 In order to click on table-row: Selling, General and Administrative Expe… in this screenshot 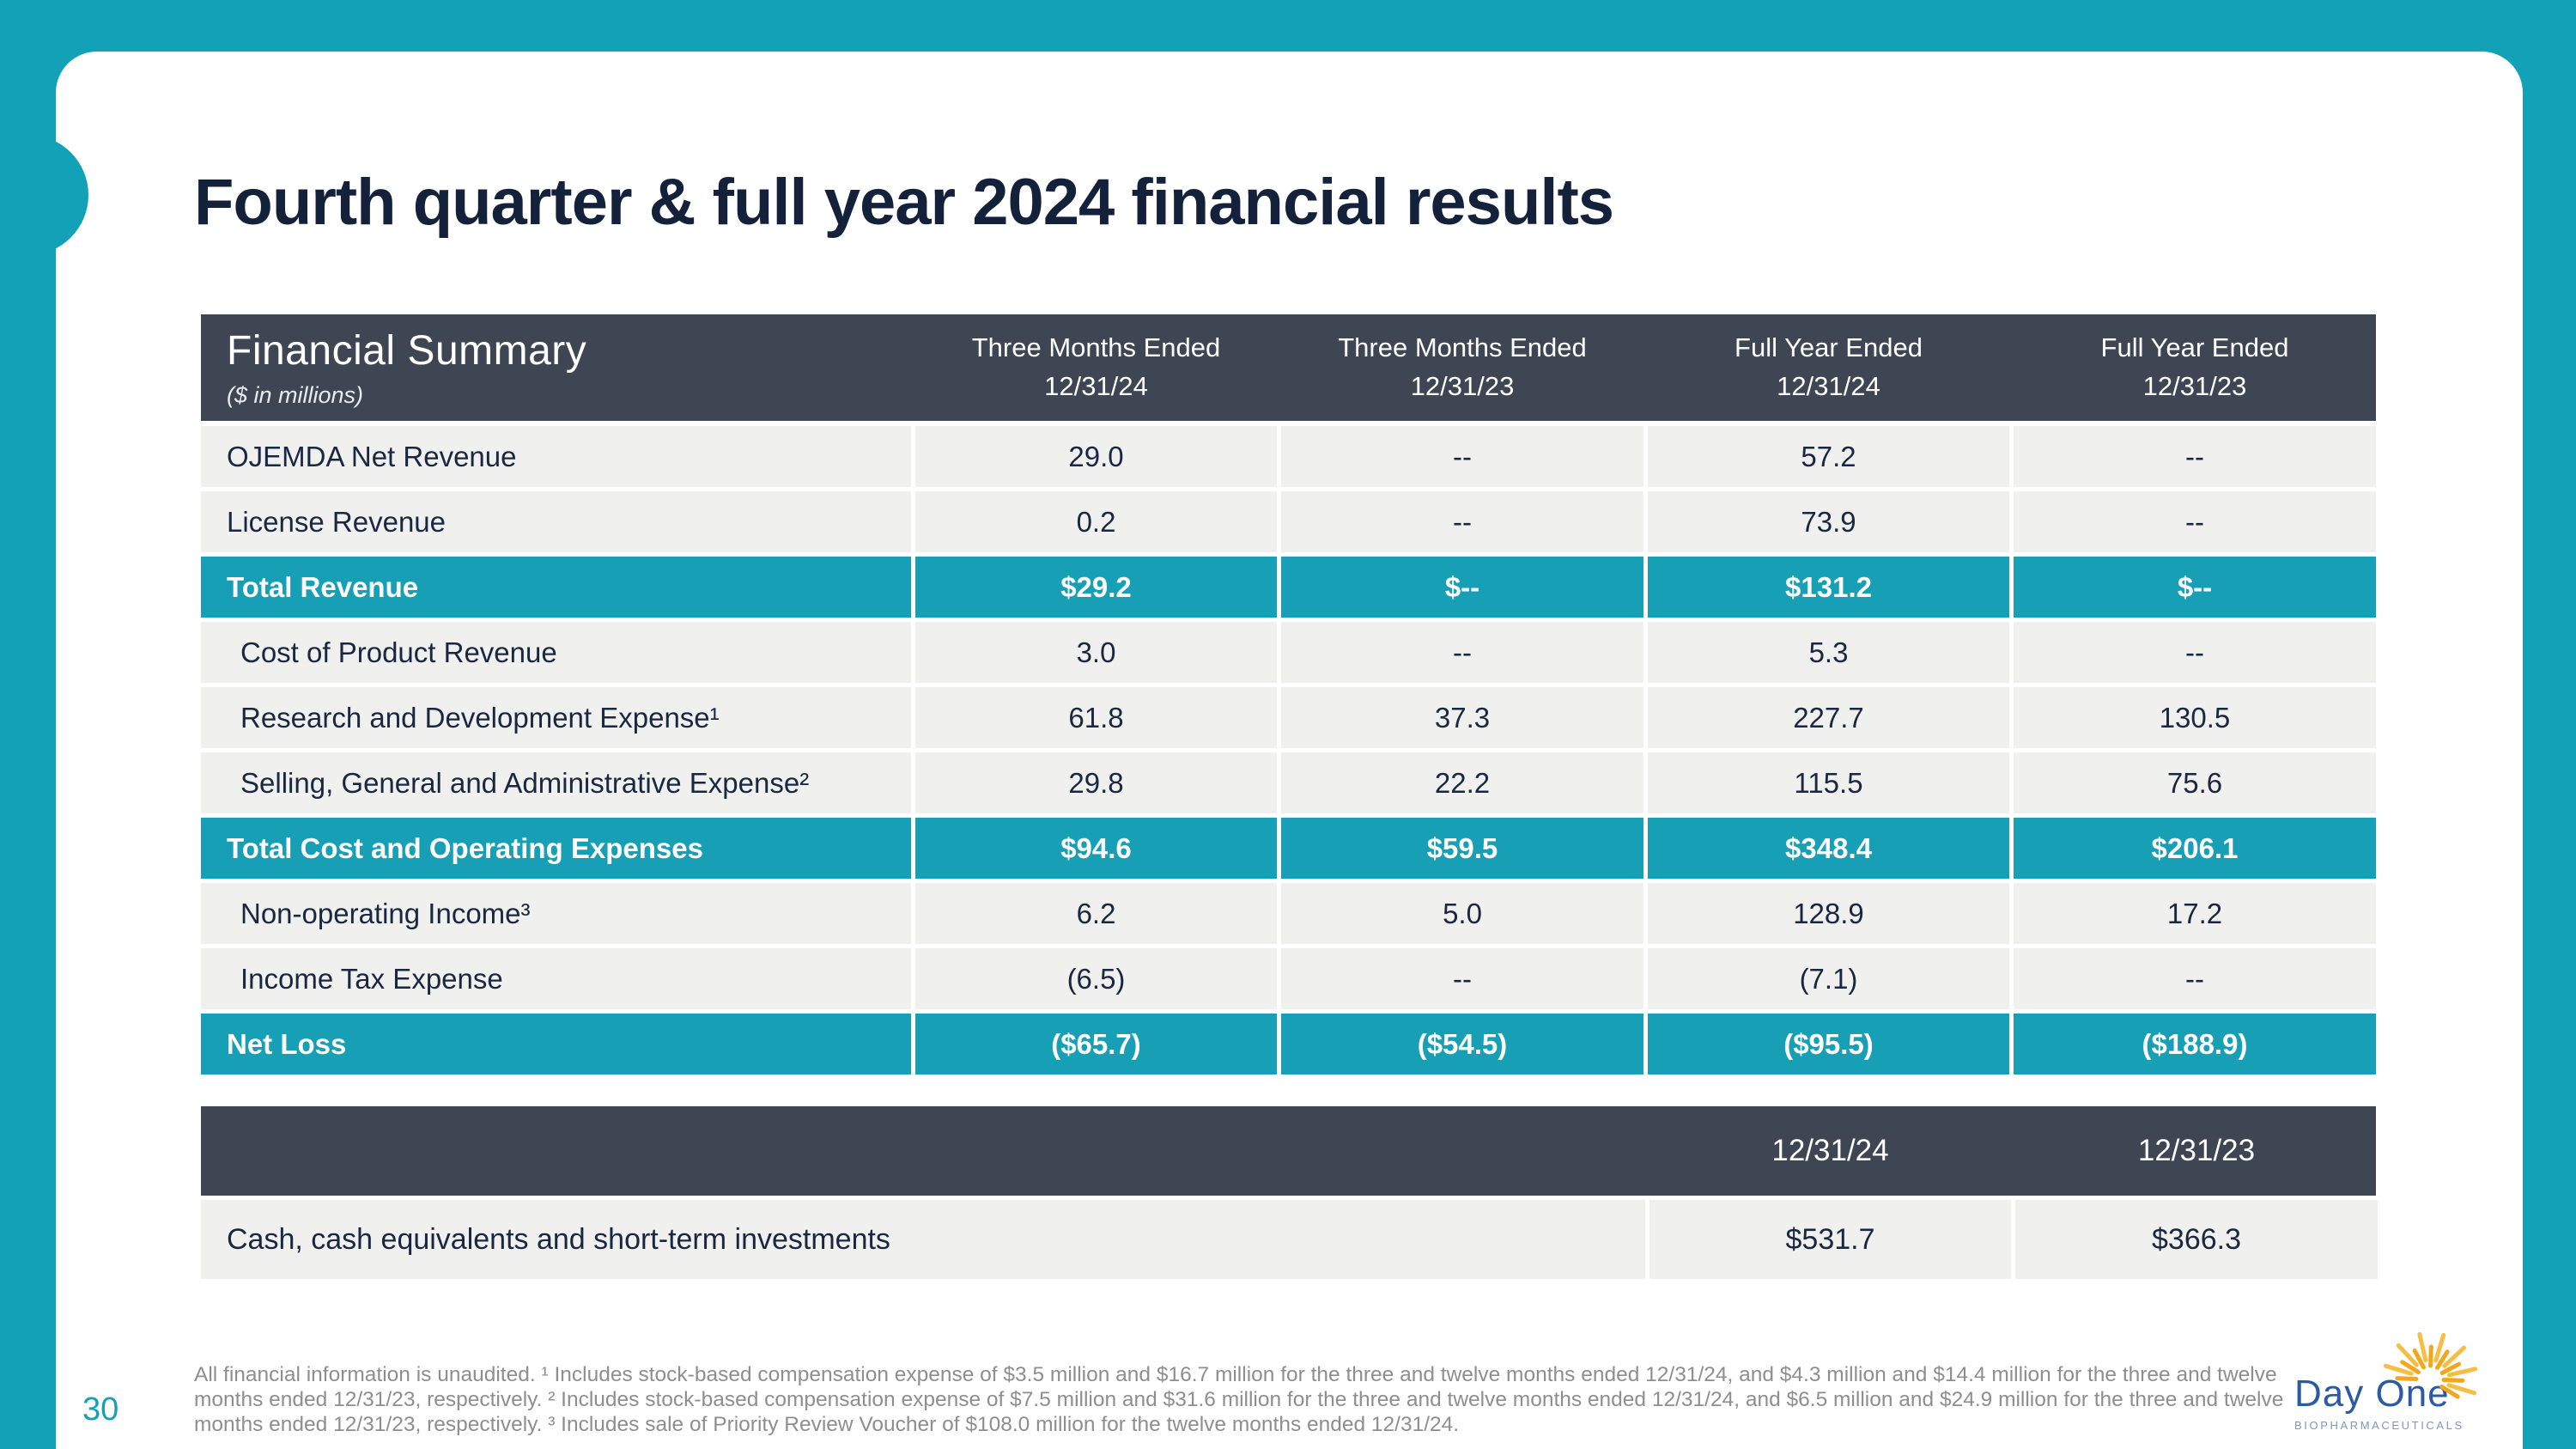, I will do `click(1288, 782)`.